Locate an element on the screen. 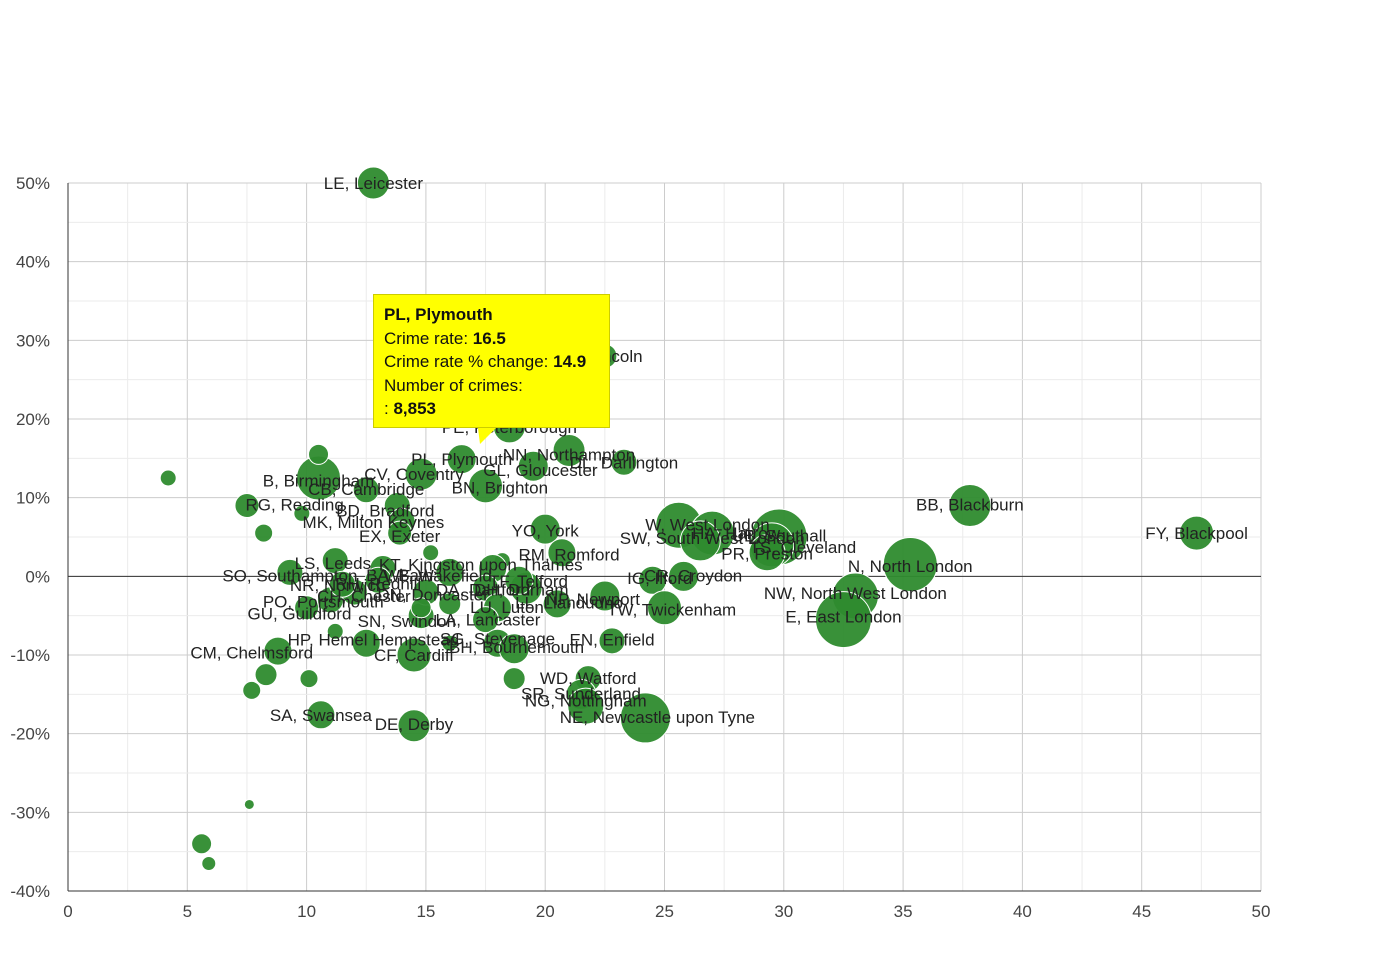 This screenshot has height=980, width=1390. bubble-label: SN, Swindon is located at coordinates (407, 621).